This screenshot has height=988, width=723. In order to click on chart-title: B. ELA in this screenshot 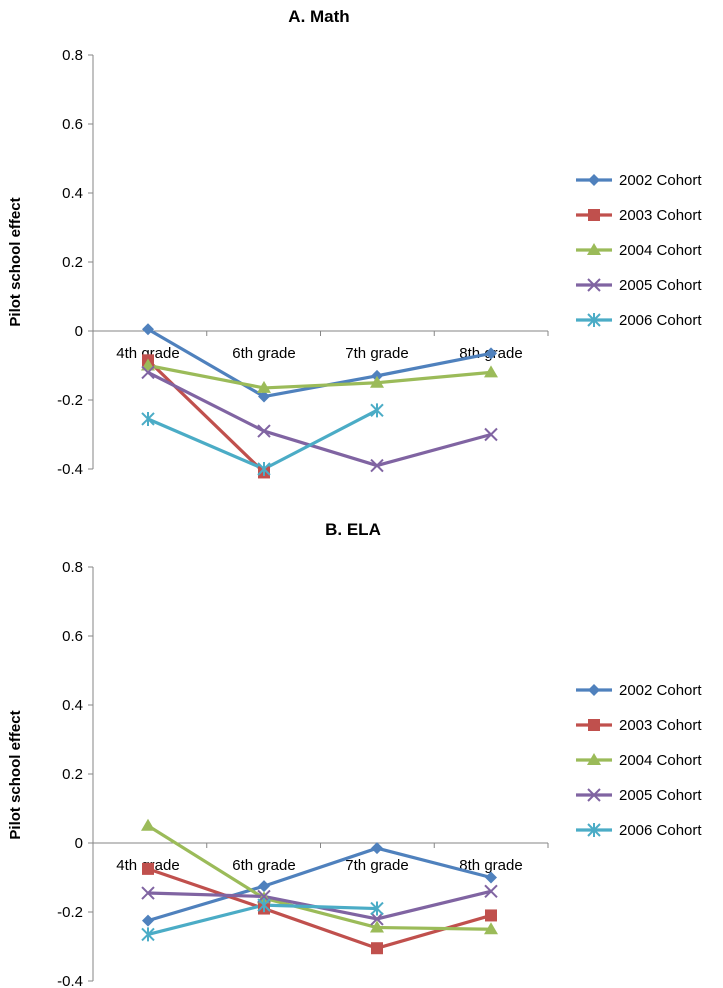, I will do `click(353, 529)`.